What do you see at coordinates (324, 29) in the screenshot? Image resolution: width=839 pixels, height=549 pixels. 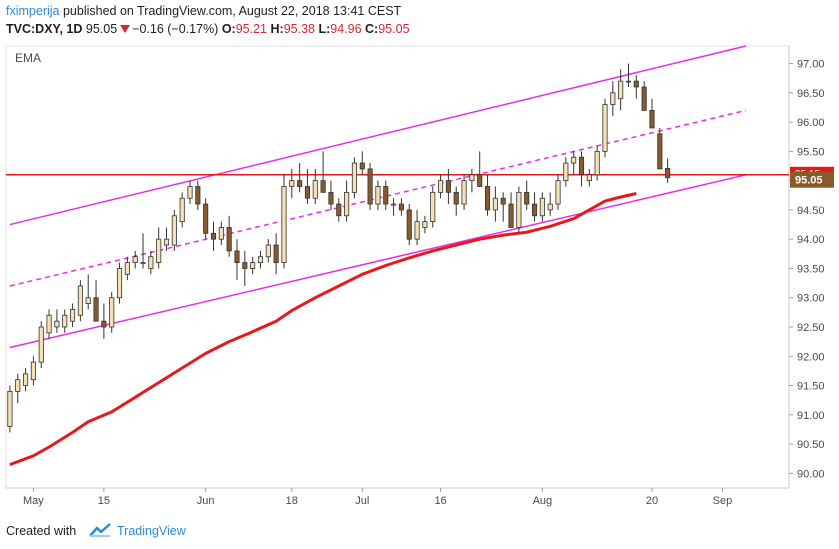 I see `low-label: L:` at bounding box center [324, 29].